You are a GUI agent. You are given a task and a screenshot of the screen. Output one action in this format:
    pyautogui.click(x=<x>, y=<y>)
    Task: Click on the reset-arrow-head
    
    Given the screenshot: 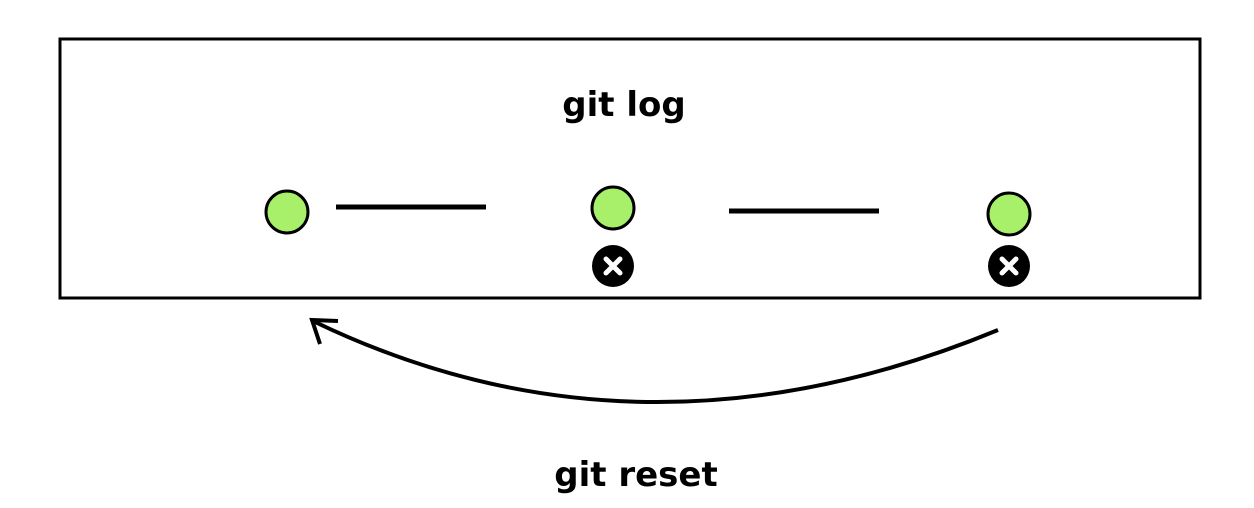 What is the action you would take?
    pyautogui.click(x=324, y=331)
    